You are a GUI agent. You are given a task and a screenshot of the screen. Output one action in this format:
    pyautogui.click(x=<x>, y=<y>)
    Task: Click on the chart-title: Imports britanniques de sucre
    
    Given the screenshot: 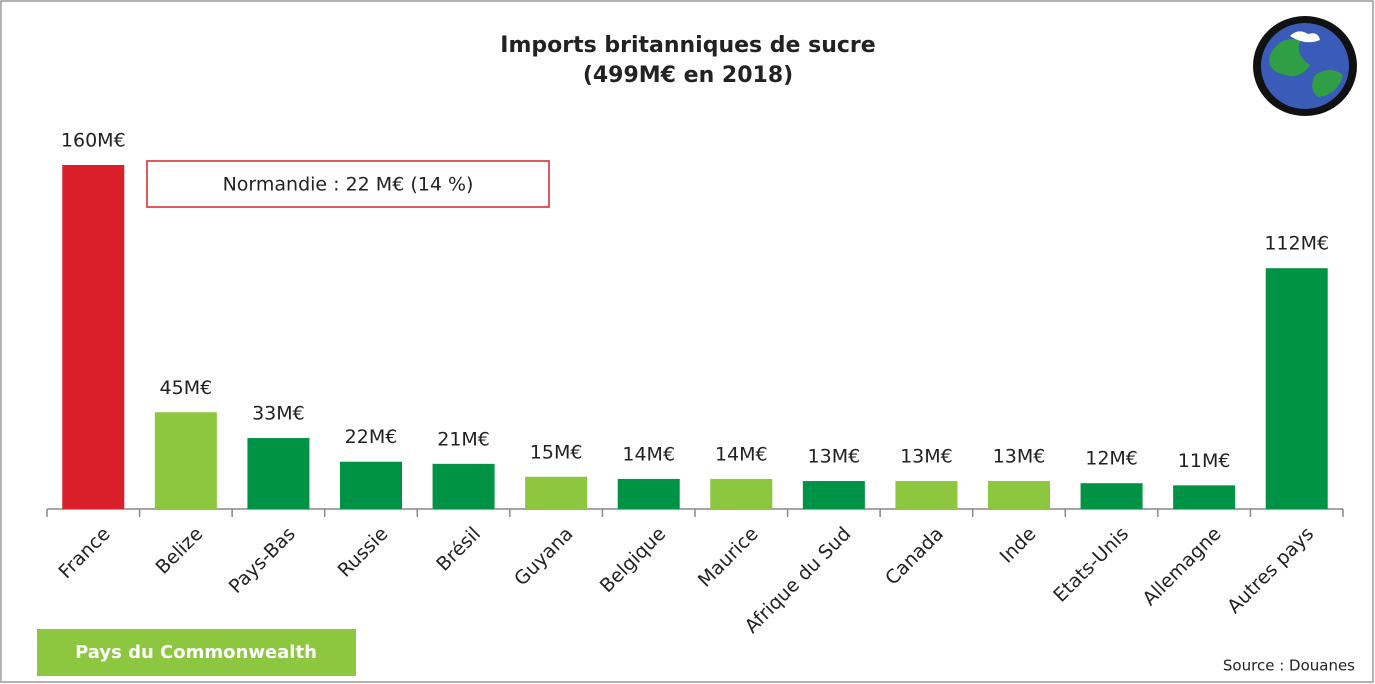 What is the action you would take?
    pyautogui.click(x=687, y=45)
    